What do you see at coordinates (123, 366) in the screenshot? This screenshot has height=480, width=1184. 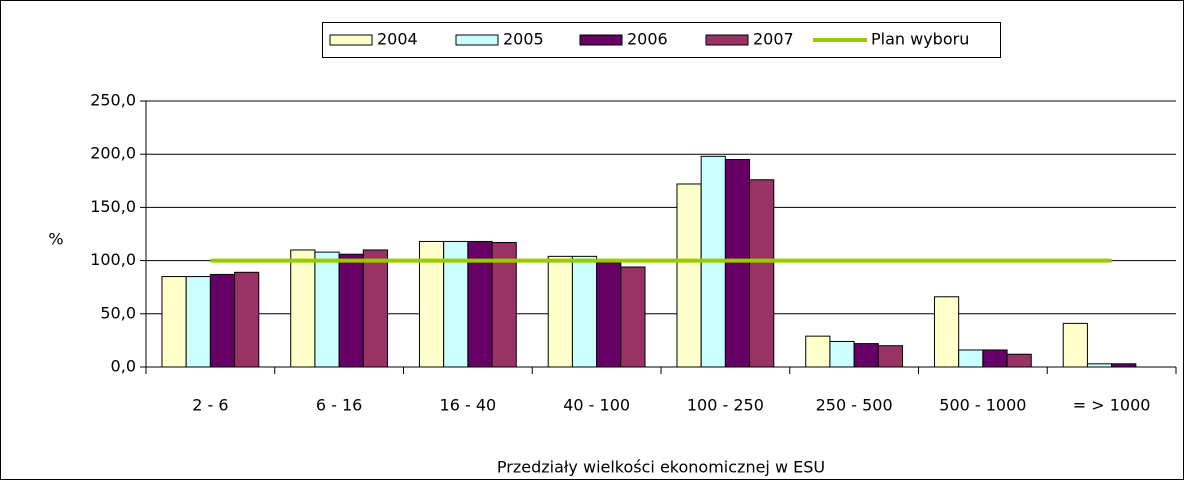 I see `y-tick-label: 0,0` at bounding box center [123, 366].